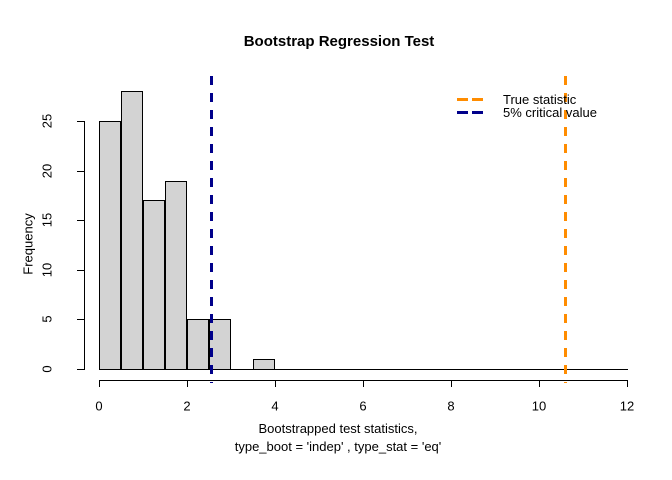  What do you see at coordinates (47, 270) in the screenshot?
I see `y-tick-label: 10` at bounding box center [47, 270].